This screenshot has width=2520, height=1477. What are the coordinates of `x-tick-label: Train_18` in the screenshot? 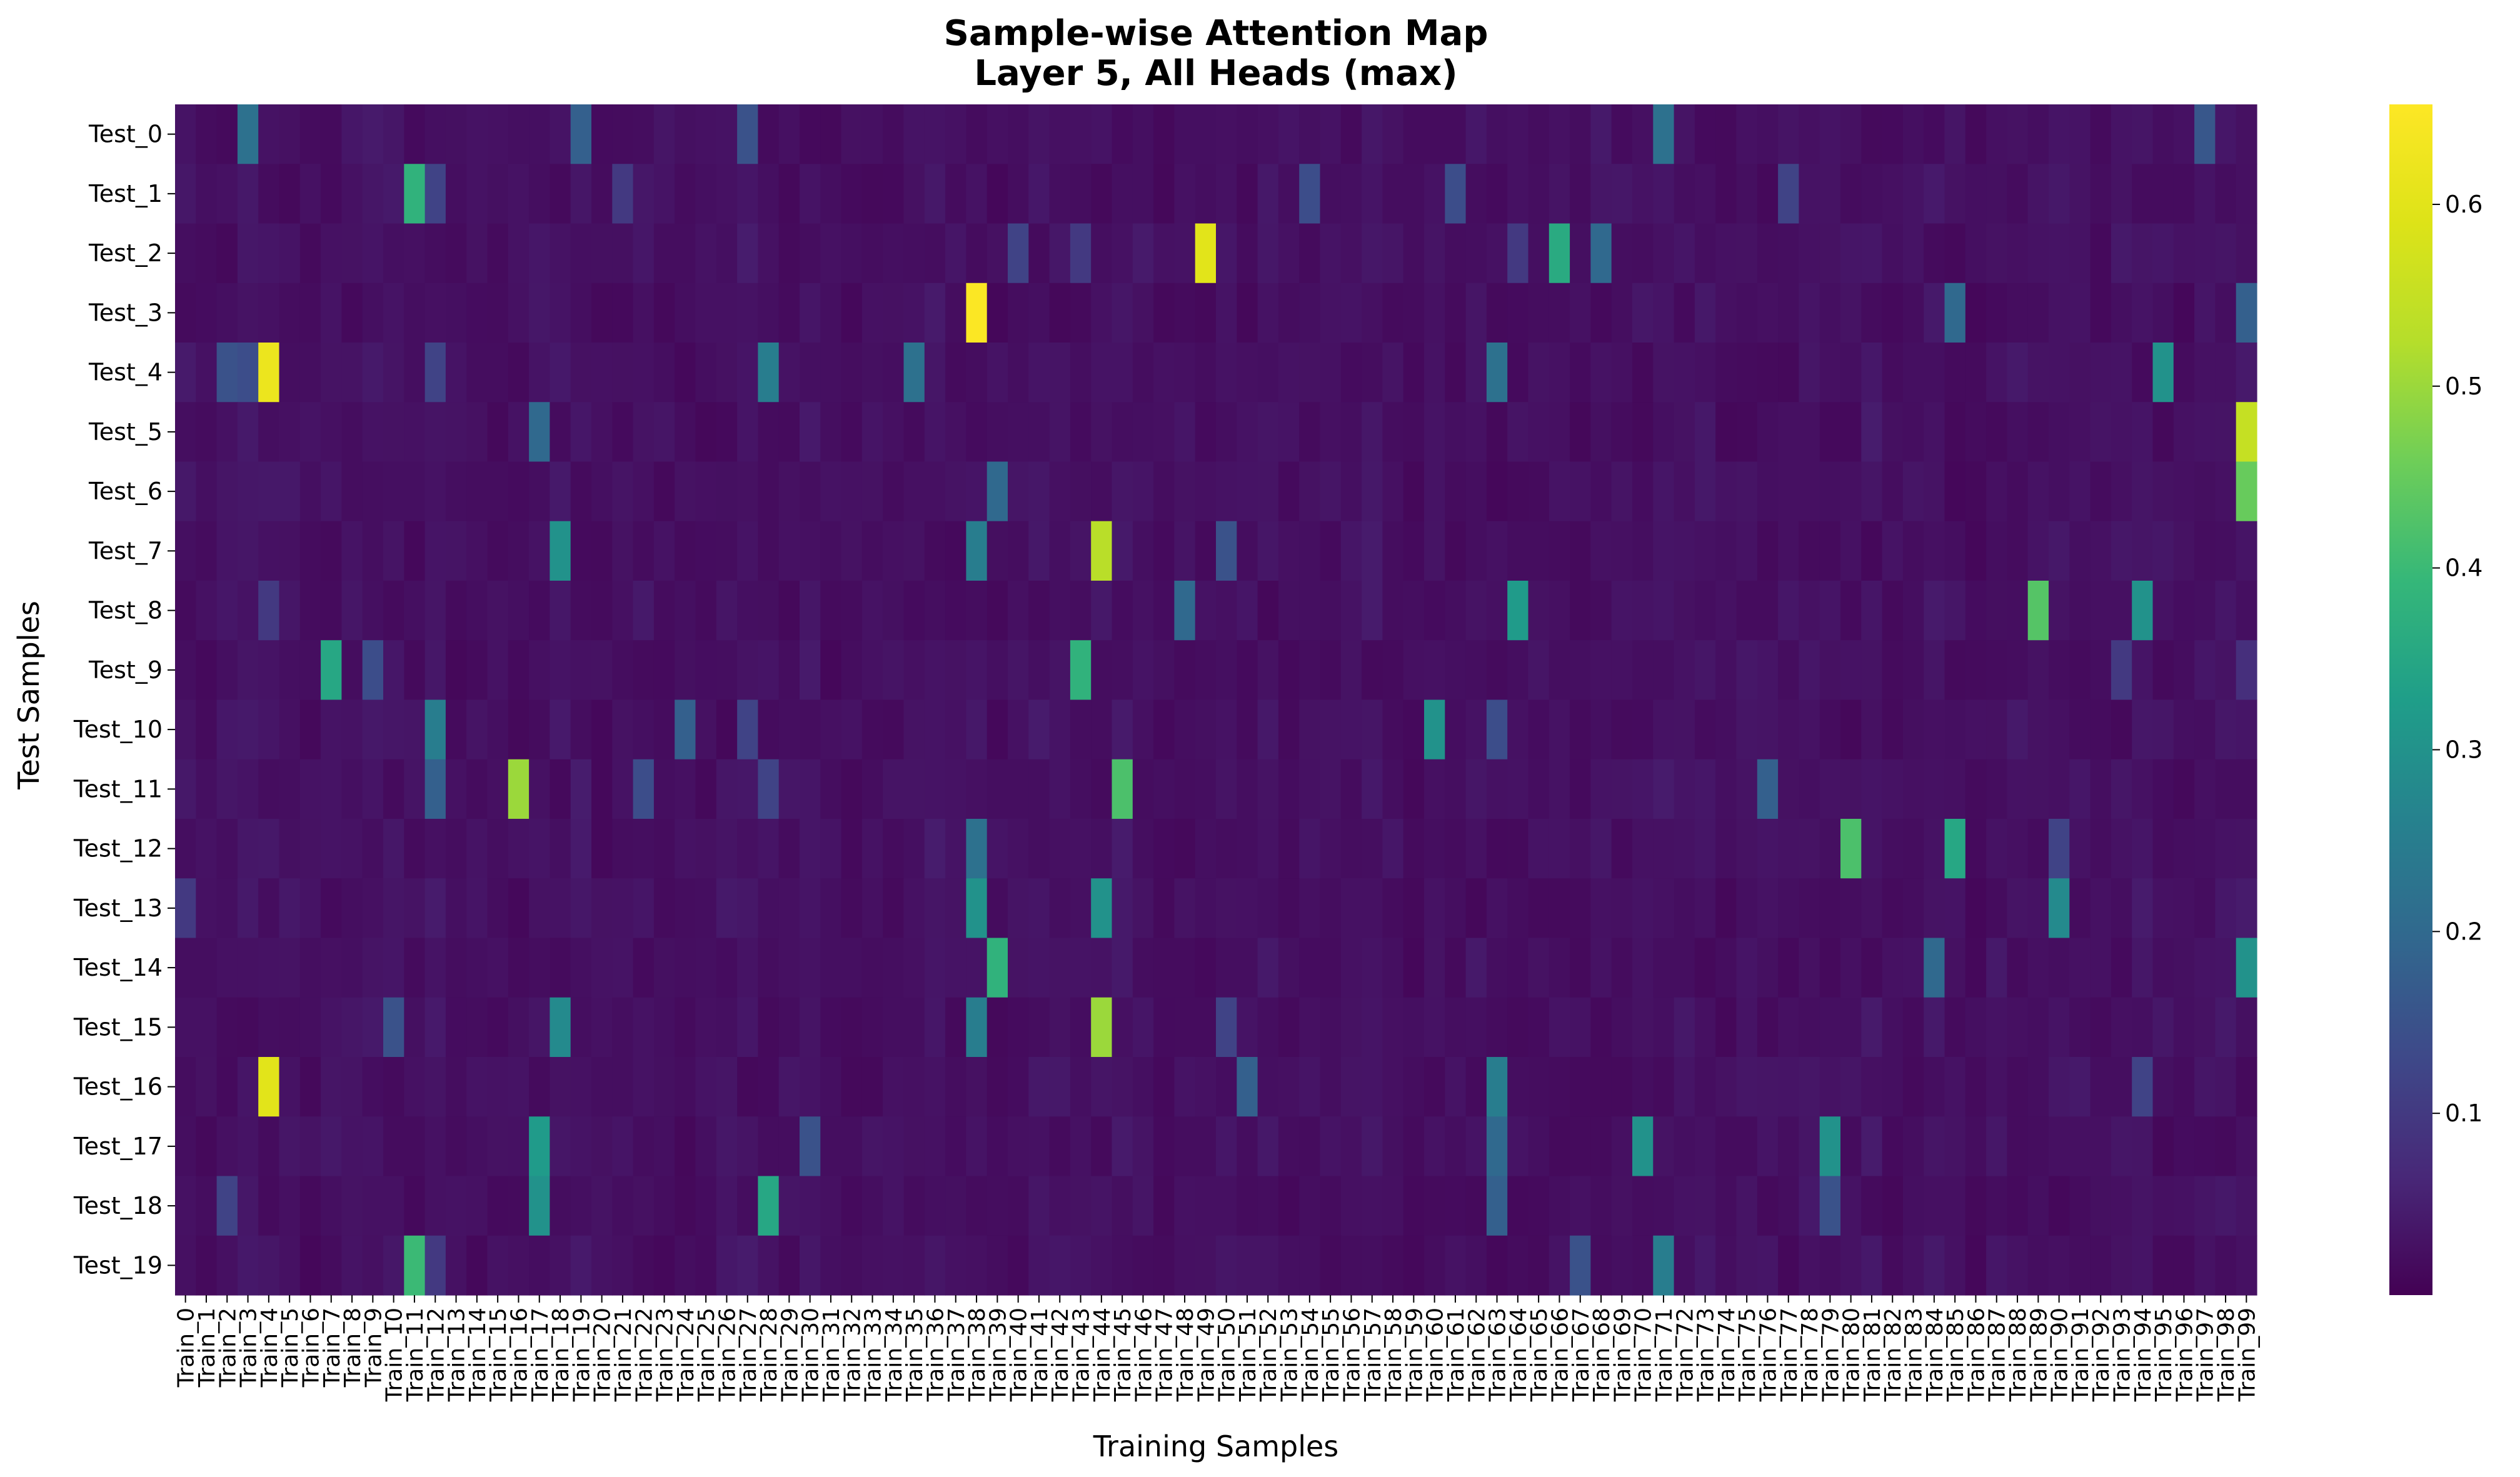 It's located at (561, 1355).